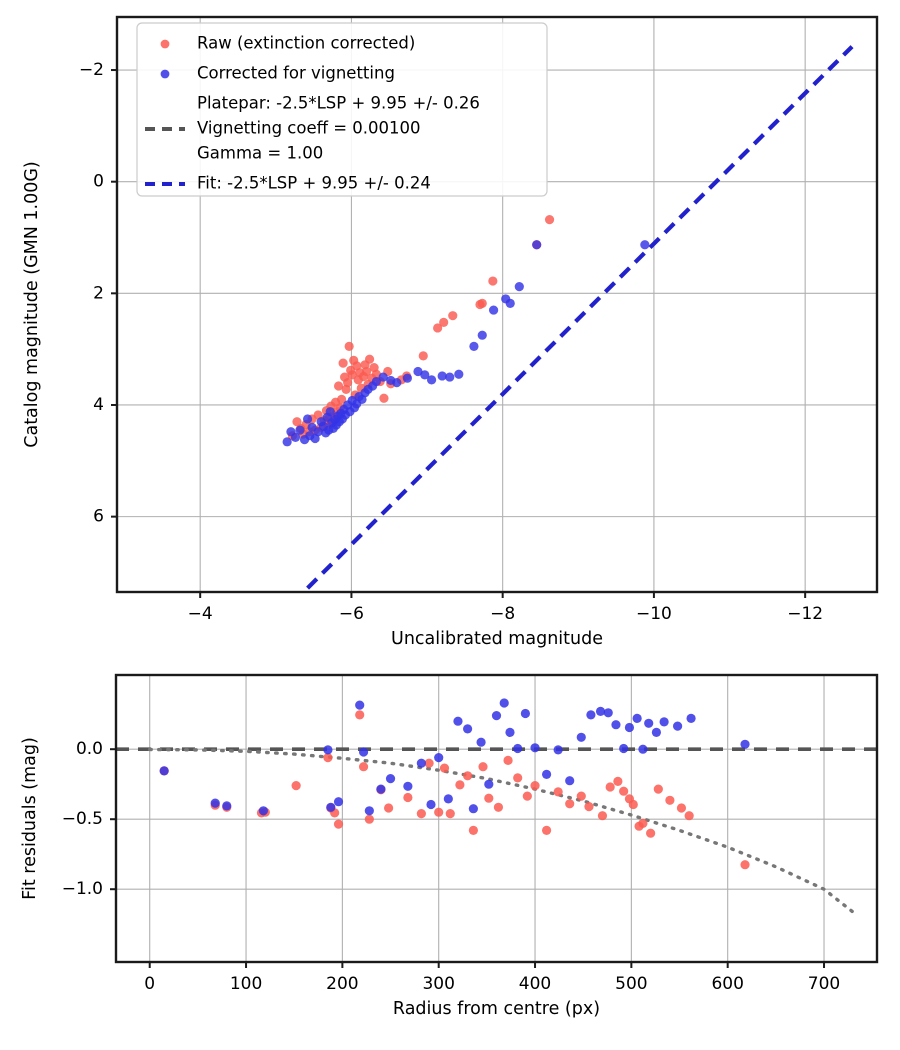 Image resolution: width=900 pixels, height=1050 pixels. What do you see at coordinates (260, 153) in the screenshot?
I see `legend-label: Gamma = 1.00` at bounding box center [260, 153].